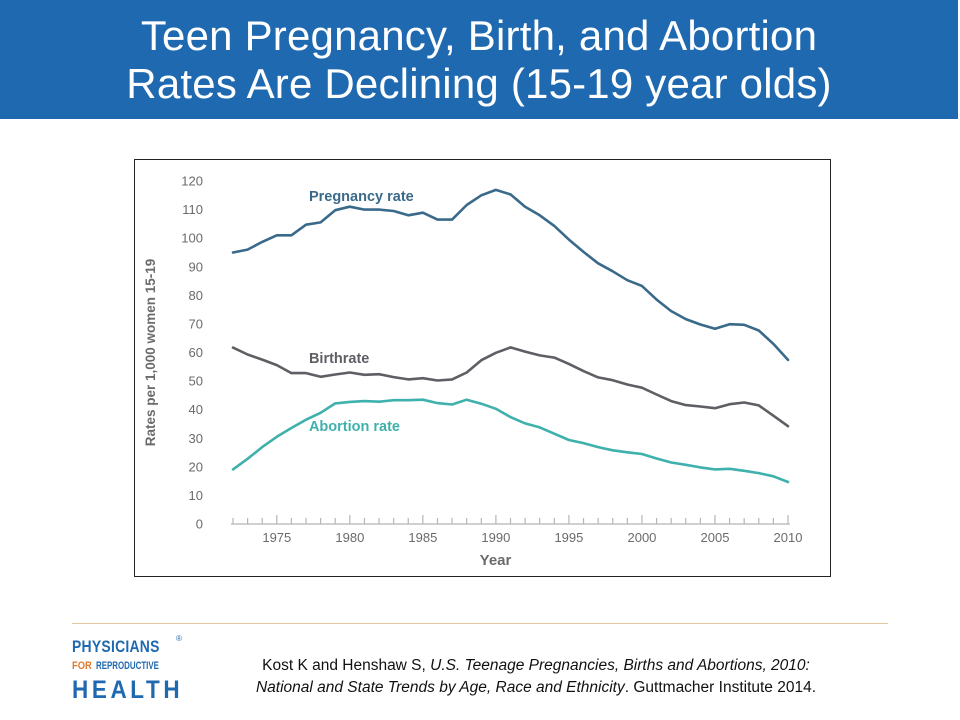 Image resolution: width=960 pixels, height=720 pixels. I want to click on registered-mark: ®, so click(179, 638).